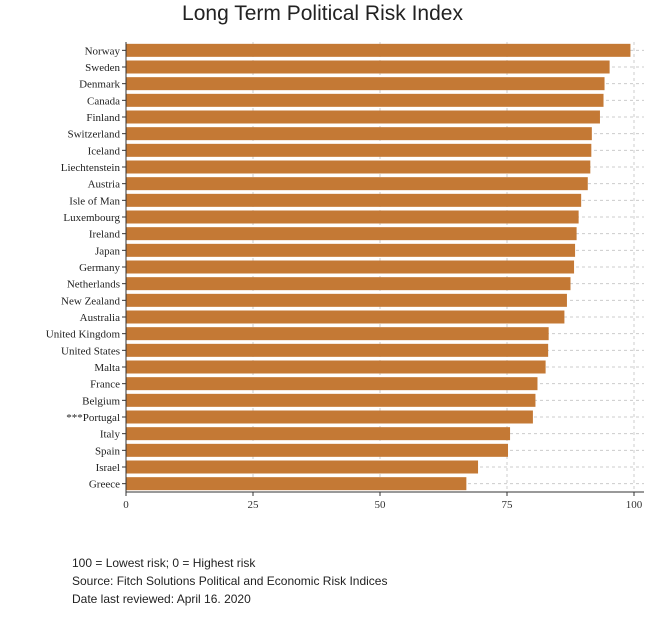  Describe the element at coordinates (102, 68) in the screenshot. I see `category-label: Sweden` at that location.